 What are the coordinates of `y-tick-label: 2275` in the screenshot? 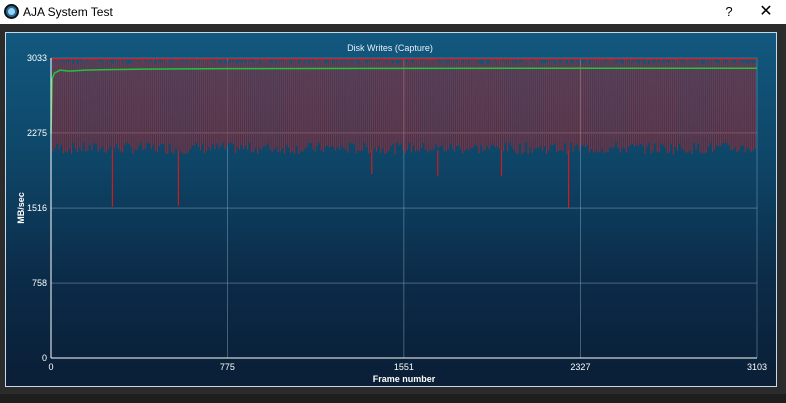 It's located at (37, 133).